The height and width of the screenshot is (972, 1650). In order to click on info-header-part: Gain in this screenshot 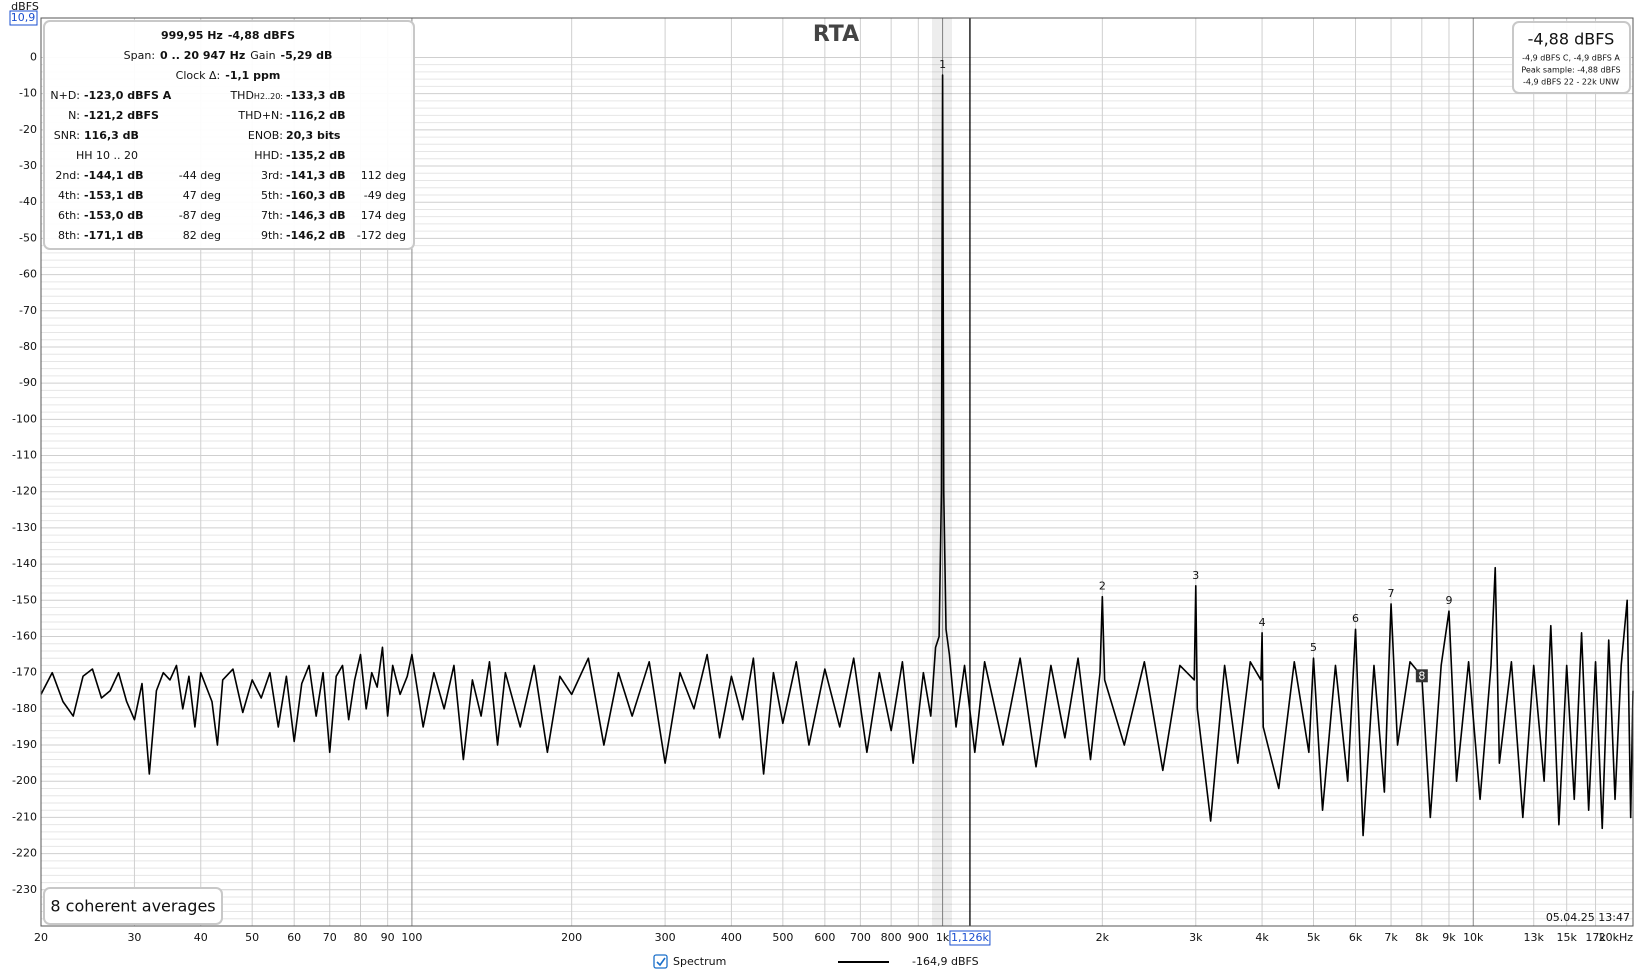, I will do `click(262, 55)`.